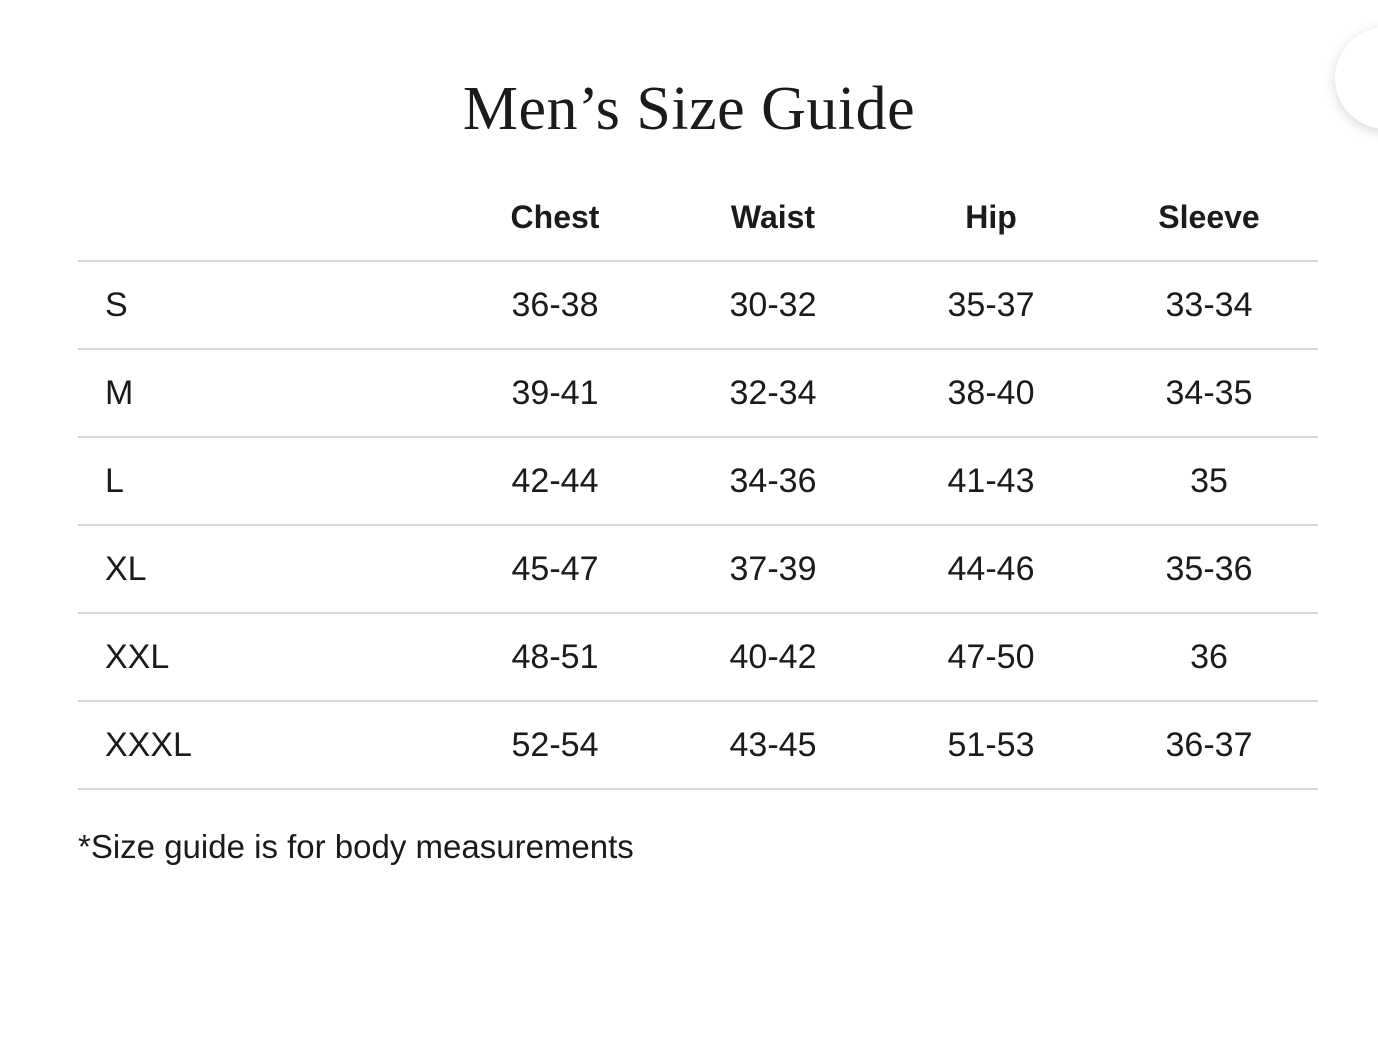  What do you see at coordinates (991, 656) in the screenshot?
I see `cell-hip: 47-50` at bounding box center [991, 656].